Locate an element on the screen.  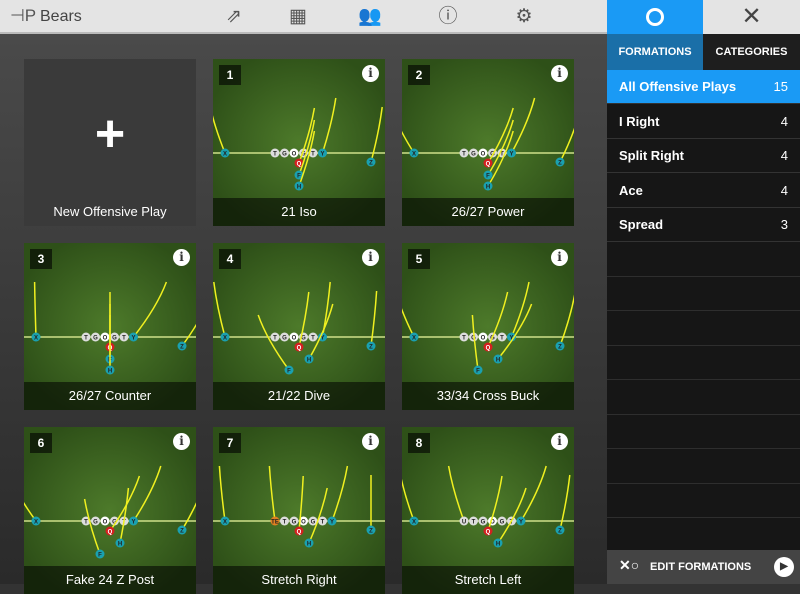
new-play-tile: + New Offensive Play is located at coordinates (110, 142).